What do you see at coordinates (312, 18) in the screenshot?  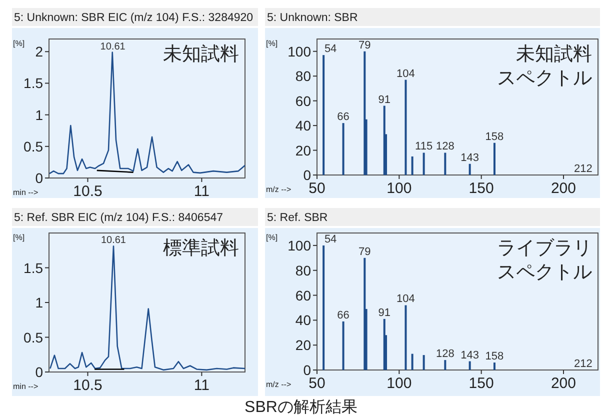 I see `chart-title: 5: Unknown: SBR` at bounding box center [312, 18].